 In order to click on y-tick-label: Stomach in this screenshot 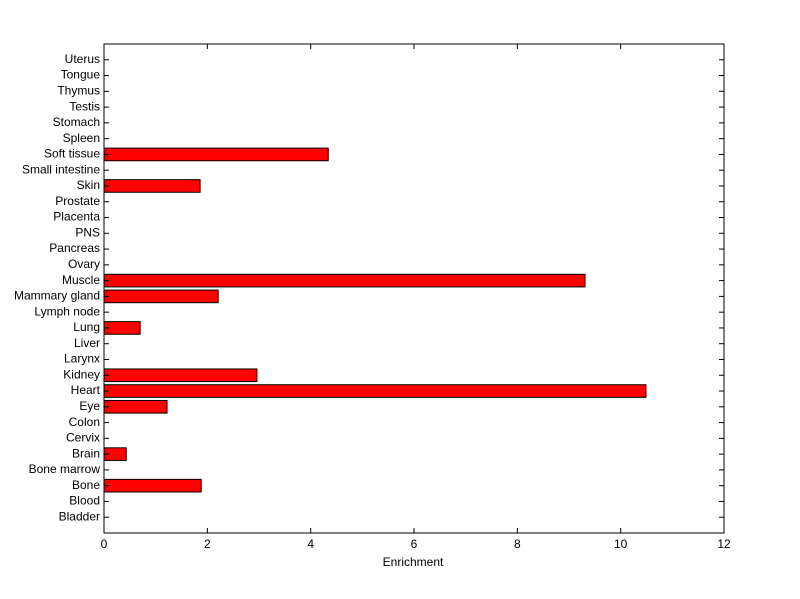, I will do `click(76, 122)`.